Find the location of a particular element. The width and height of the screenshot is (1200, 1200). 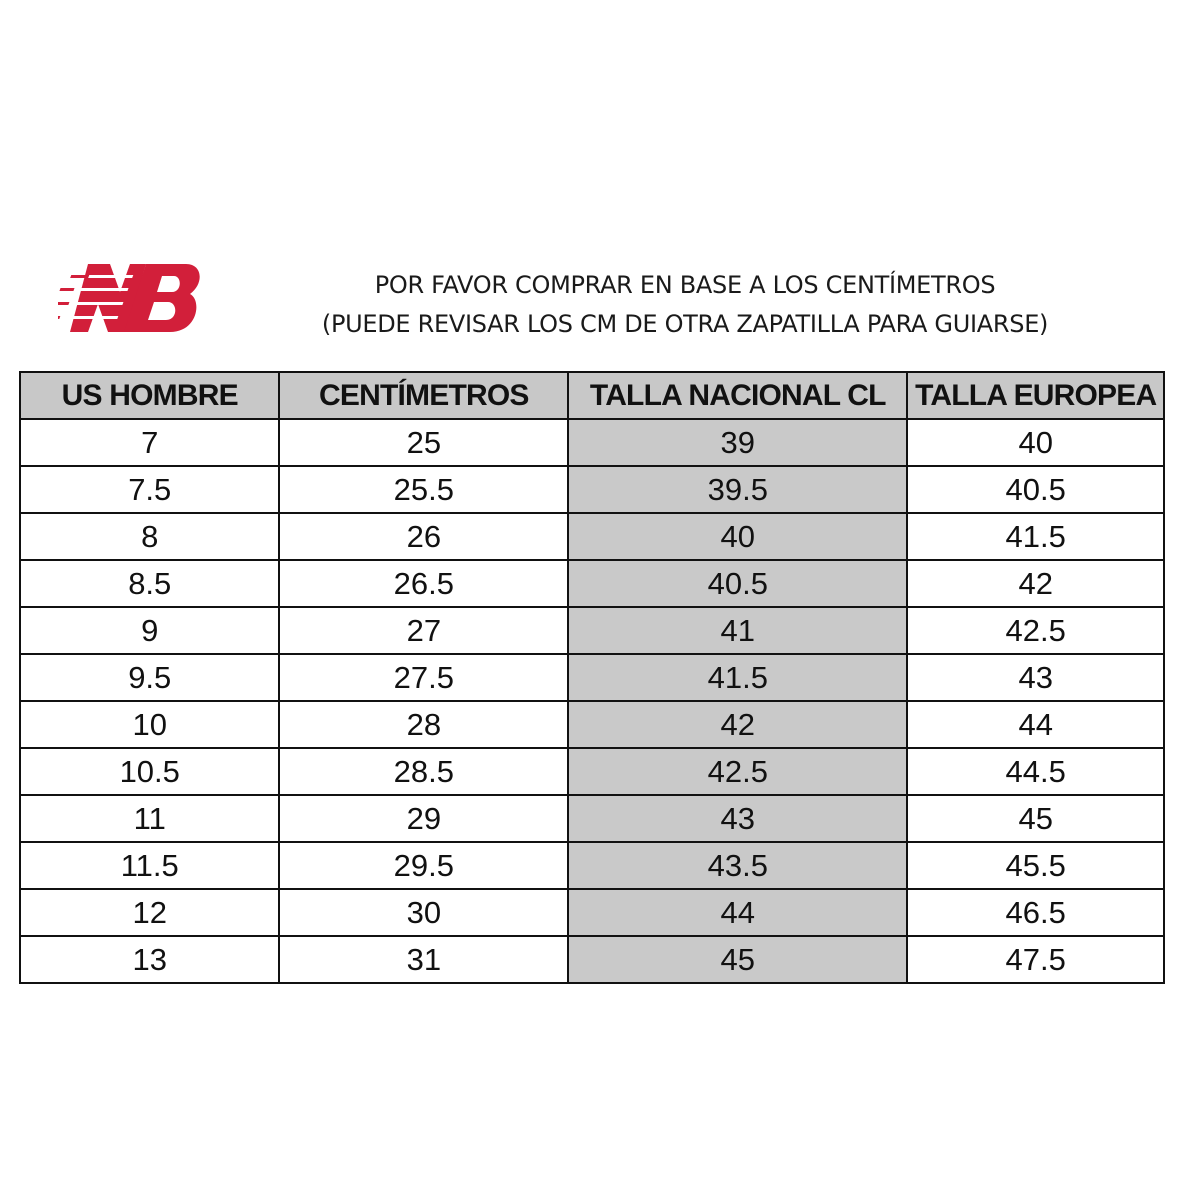

new-balance-logo is located at coordinates (129, 298).